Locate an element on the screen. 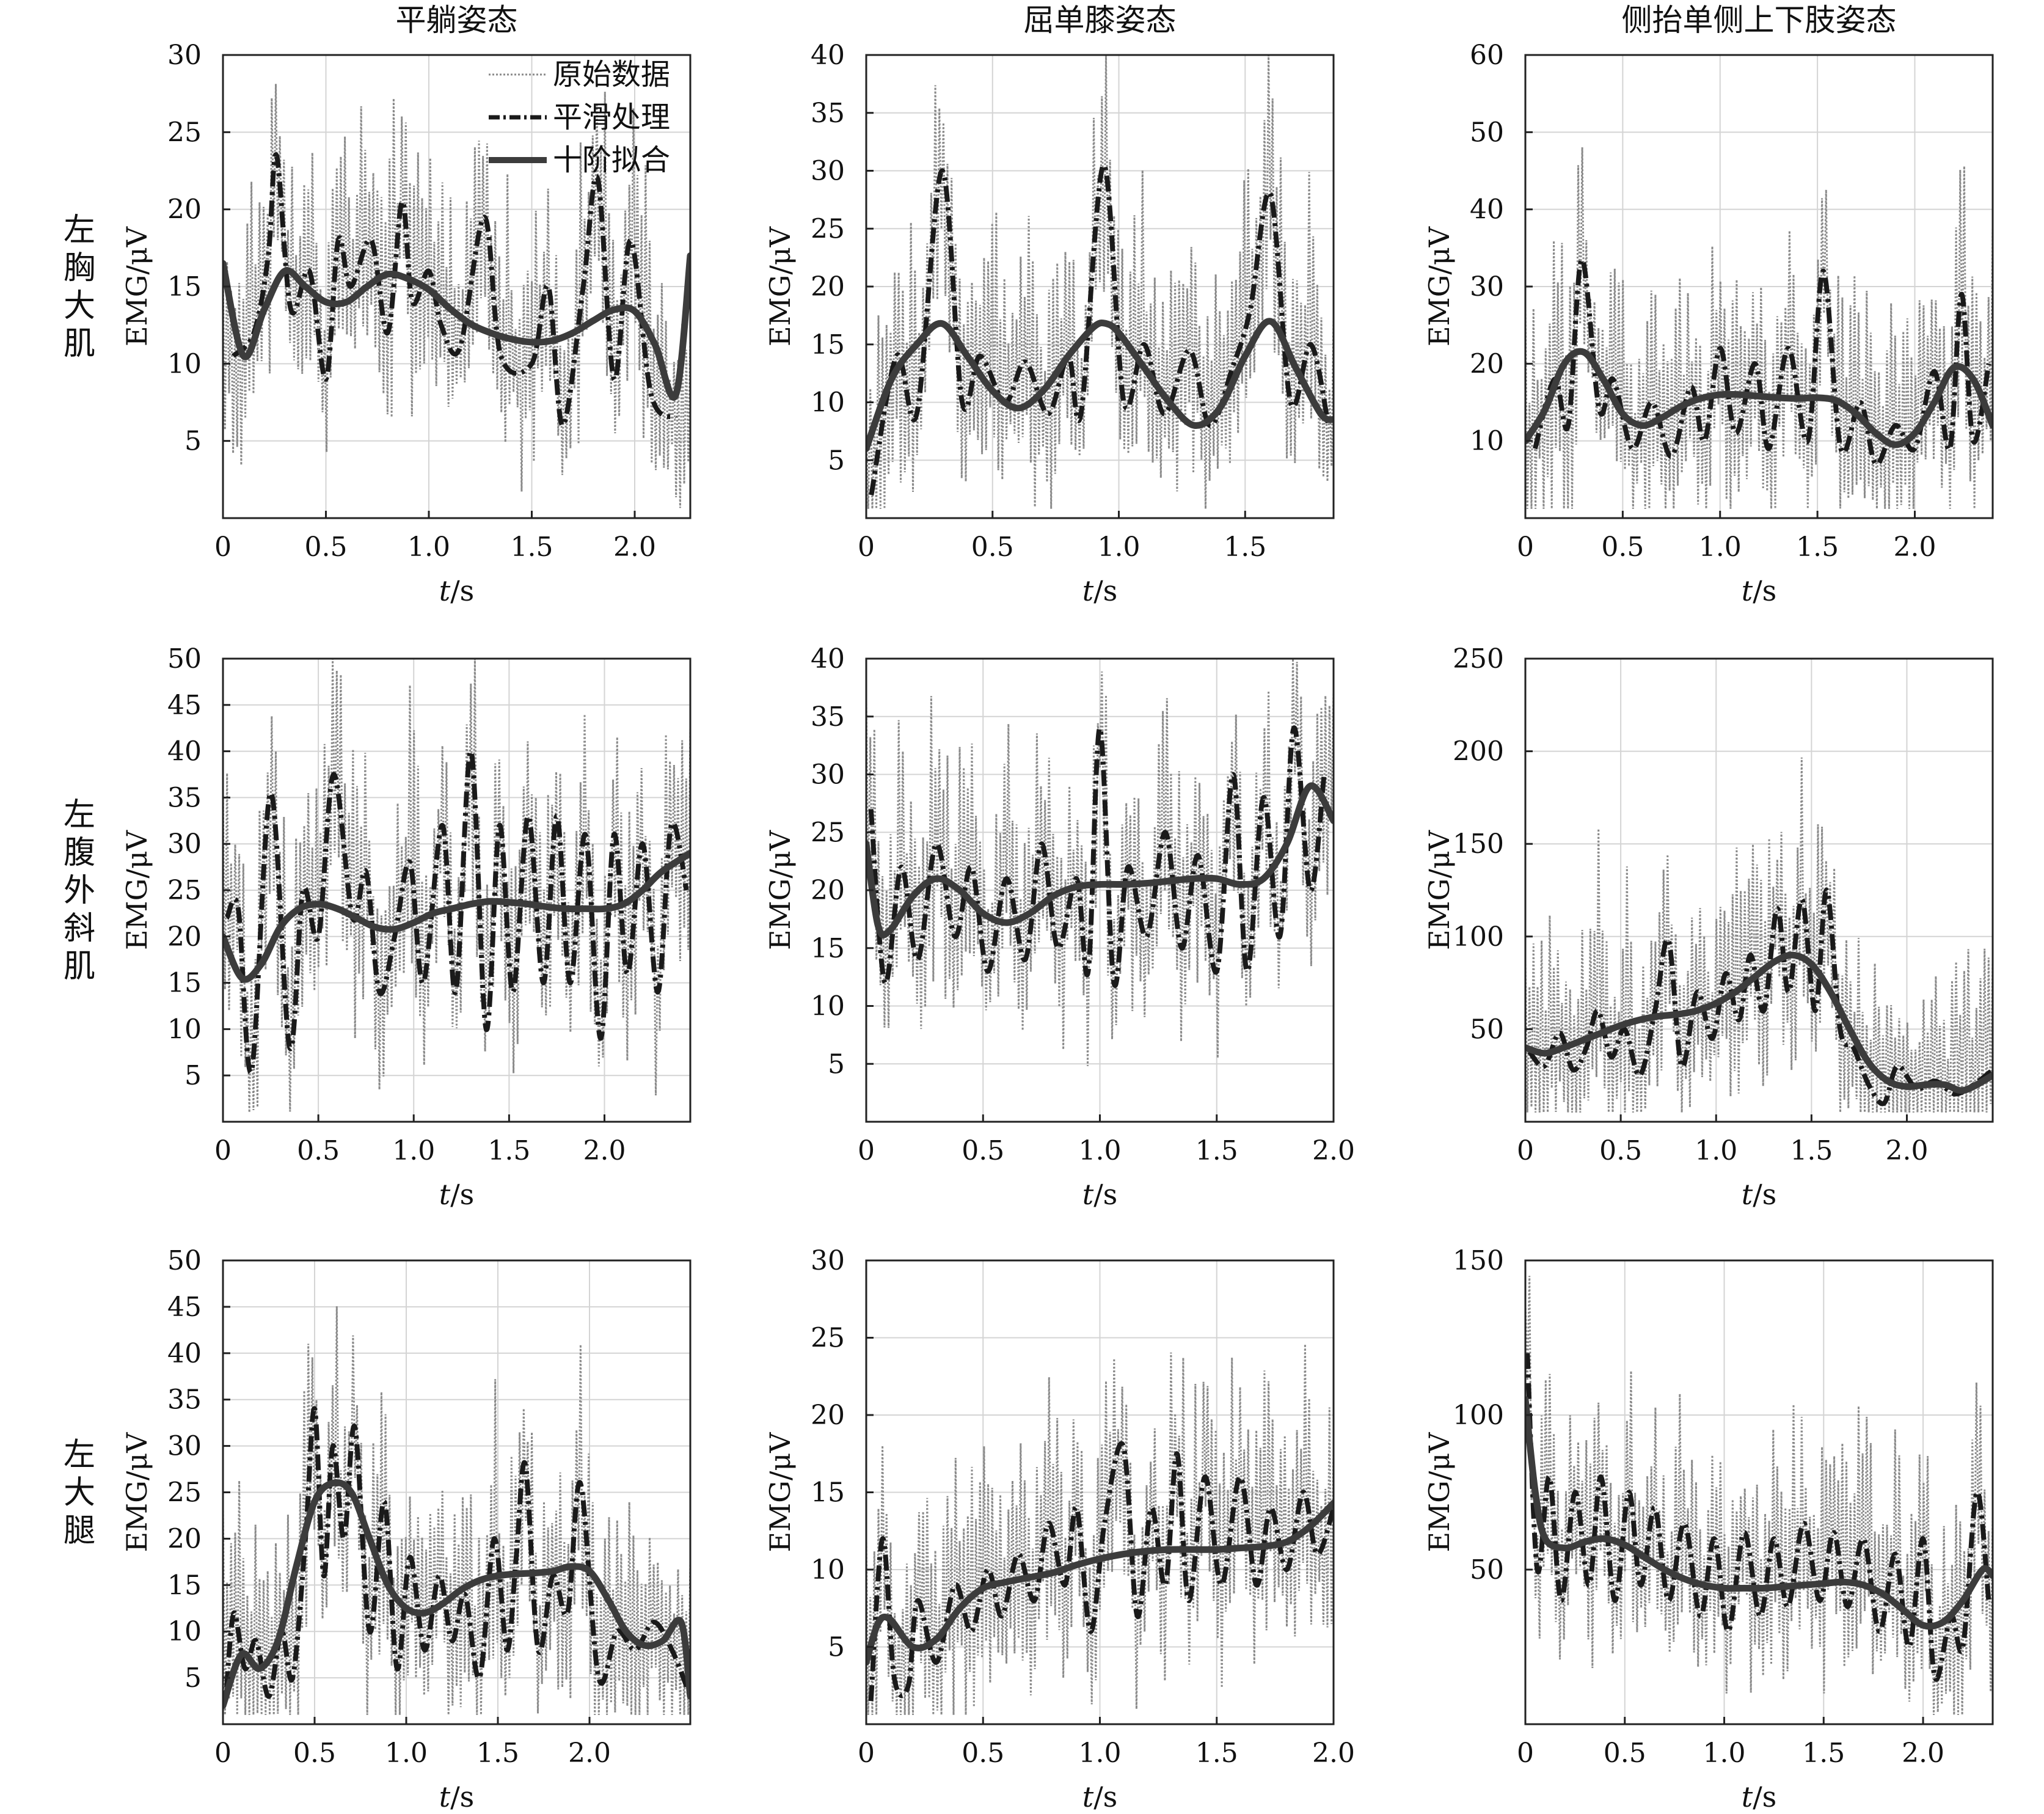 The image size is (2044, 1814). column-title-2: 侧抬单侧上下肢姿态 is located at coordinates (1760, 20).